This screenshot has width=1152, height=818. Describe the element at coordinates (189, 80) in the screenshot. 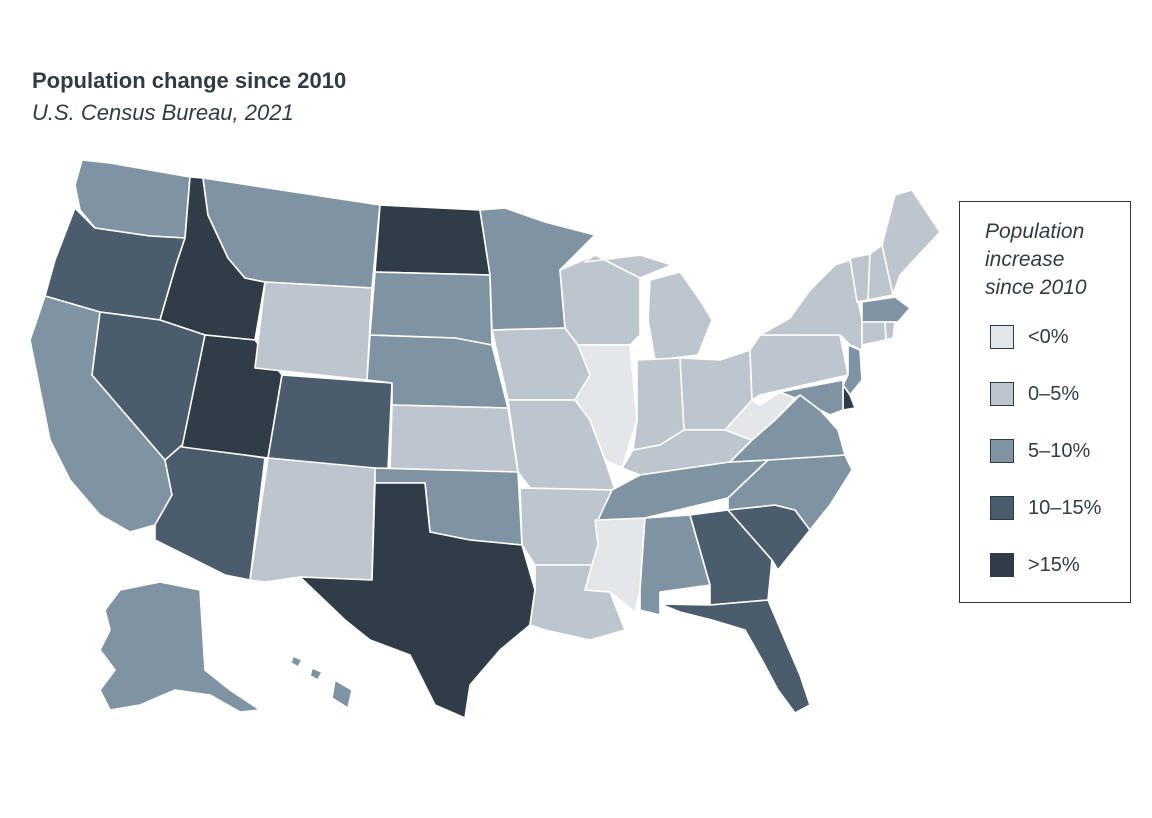

I see `chart-title: Population change since 2010` at that location.